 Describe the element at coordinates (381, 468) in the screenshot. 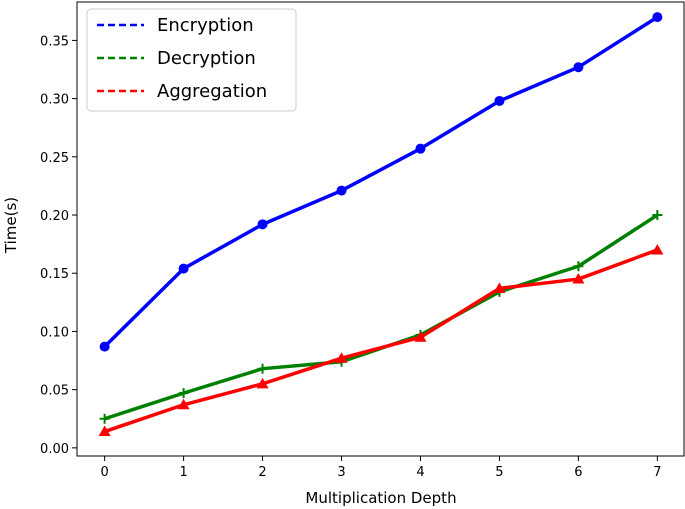

I see `x-axis: 0 1 2 3 4 5 6 7` at that location.